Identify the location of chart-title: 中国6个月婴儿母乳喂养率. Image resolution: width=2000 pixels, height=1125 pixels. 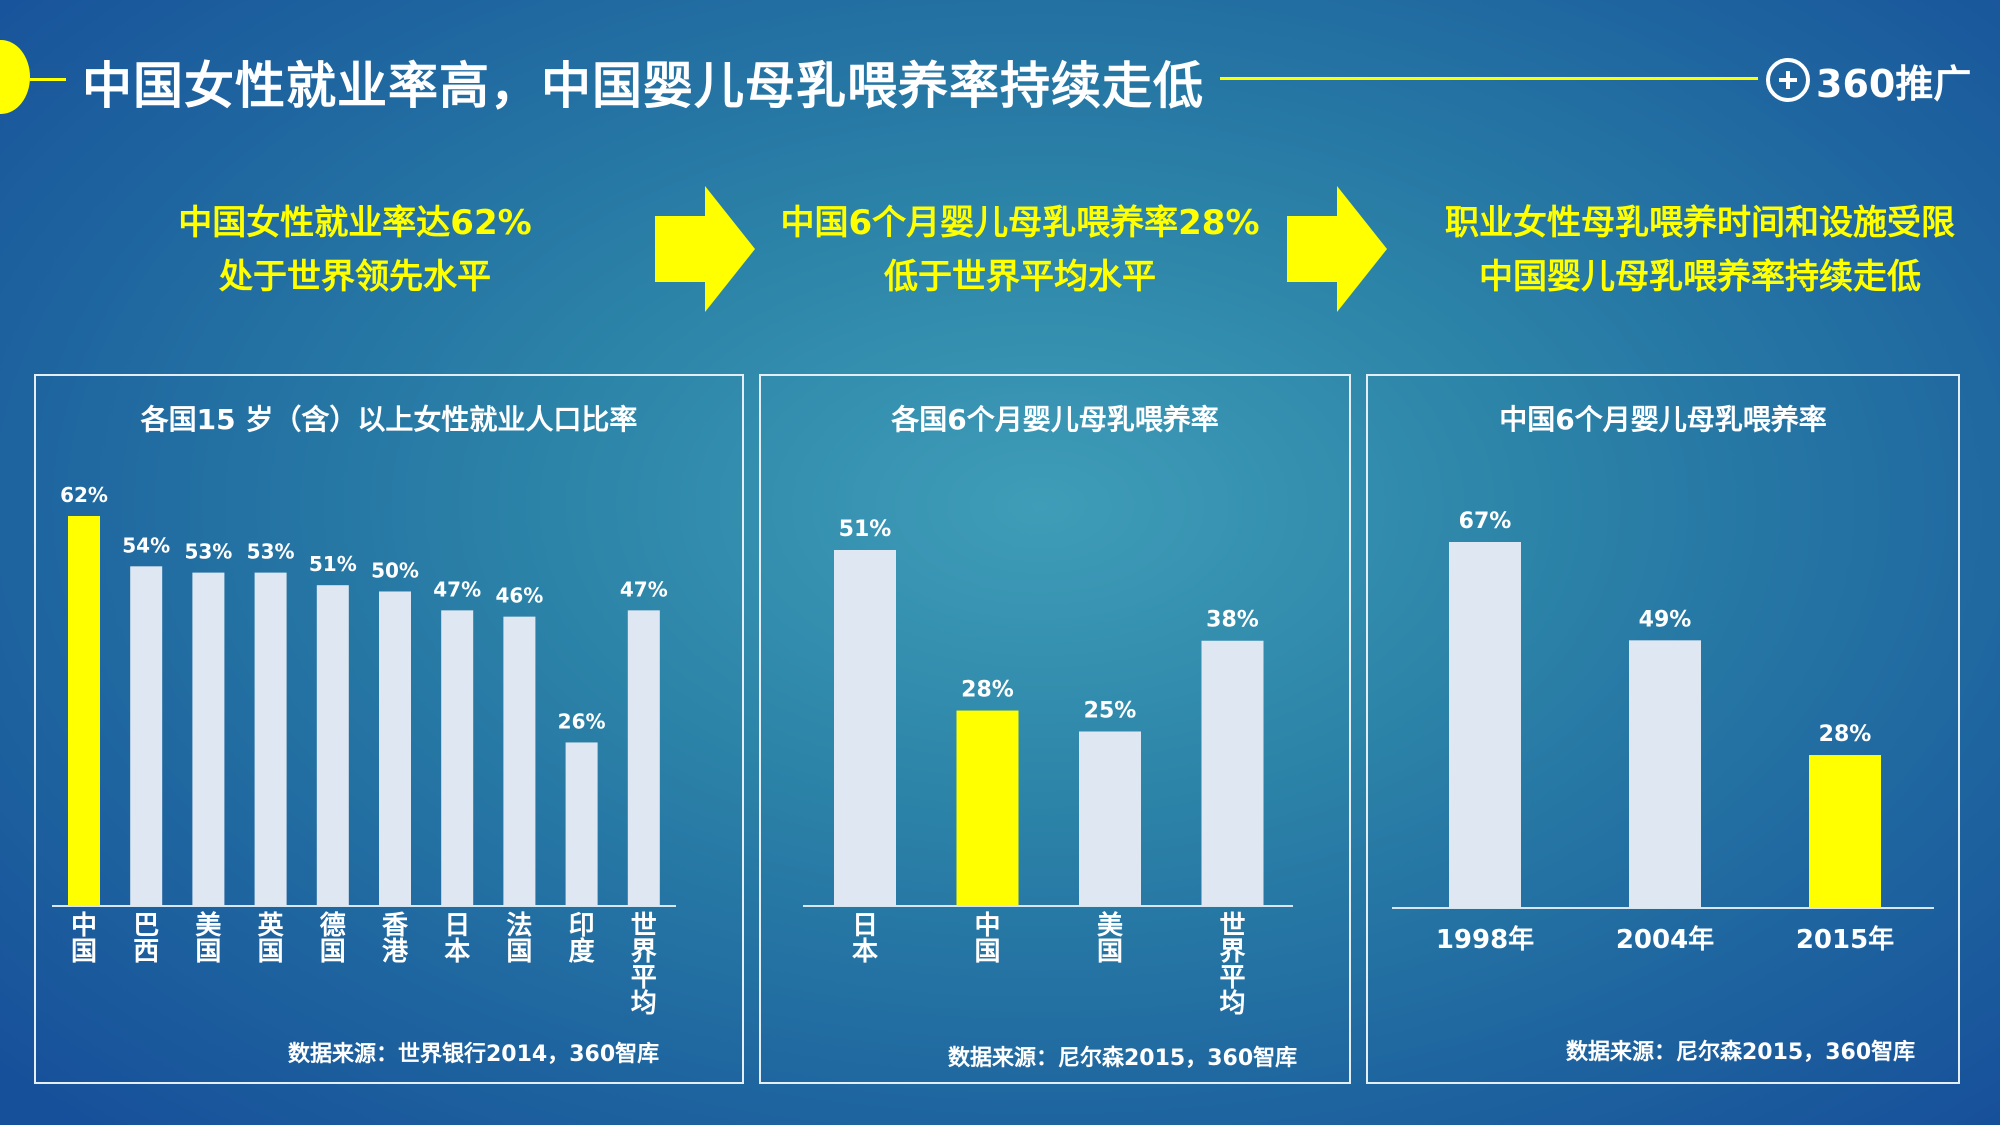
(1663, 419).